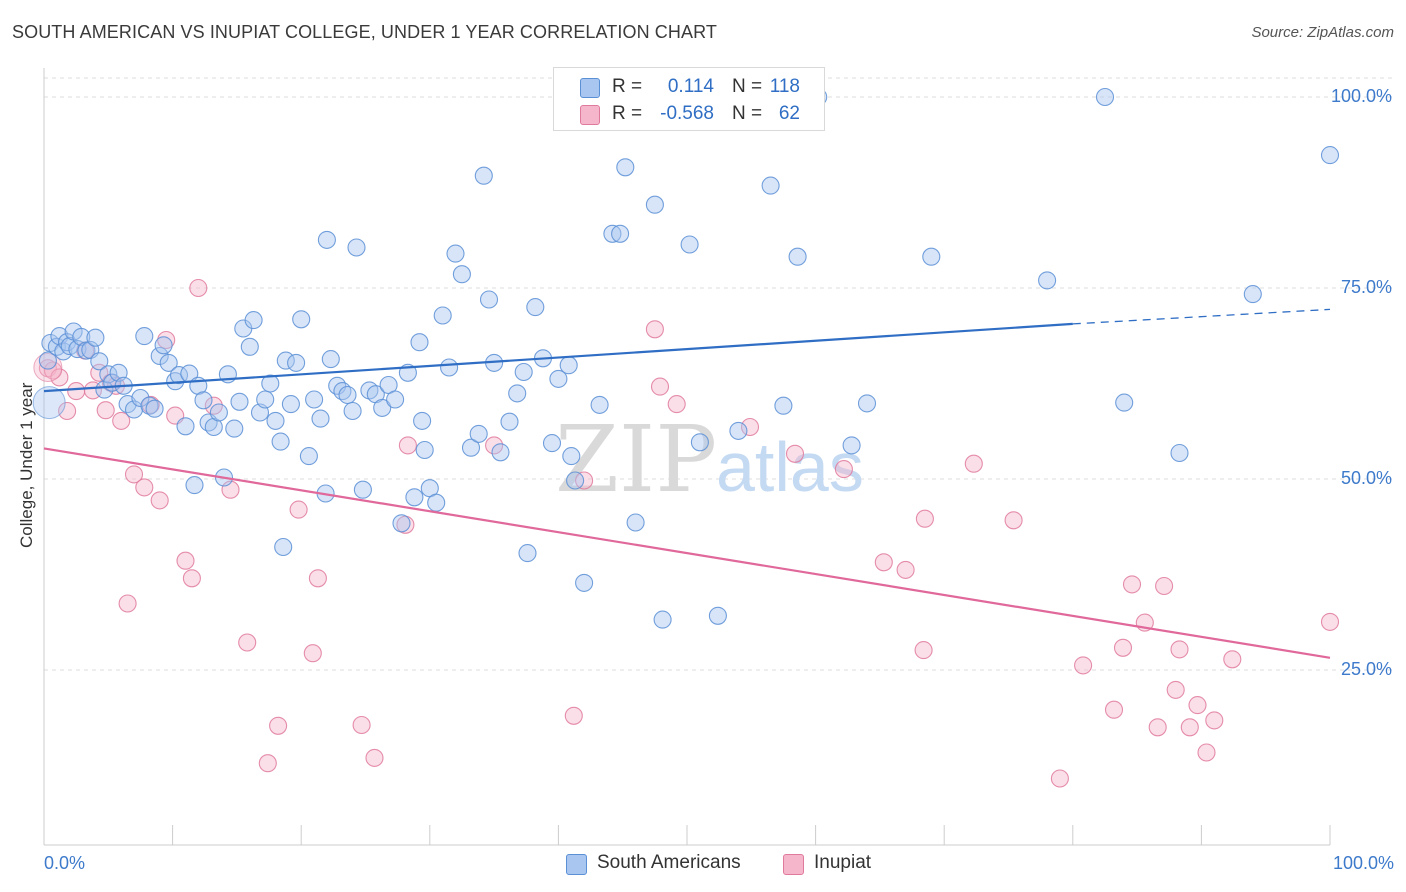 The width and height of the screenshot is (1406, 892). Describe the element at coordinates (1366, 287) in the screenshot. I see `y-tick-label: 75.0%` at that location.